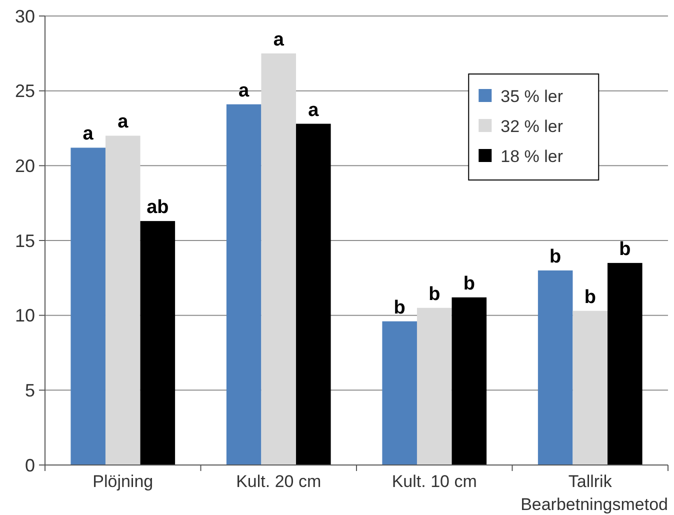 This screenshot has width=674, height=515. What do you see at coordinates (532, 156) in the screenshot?
I see `legend-label: 18 % ler` at bounding box center [532, 156].